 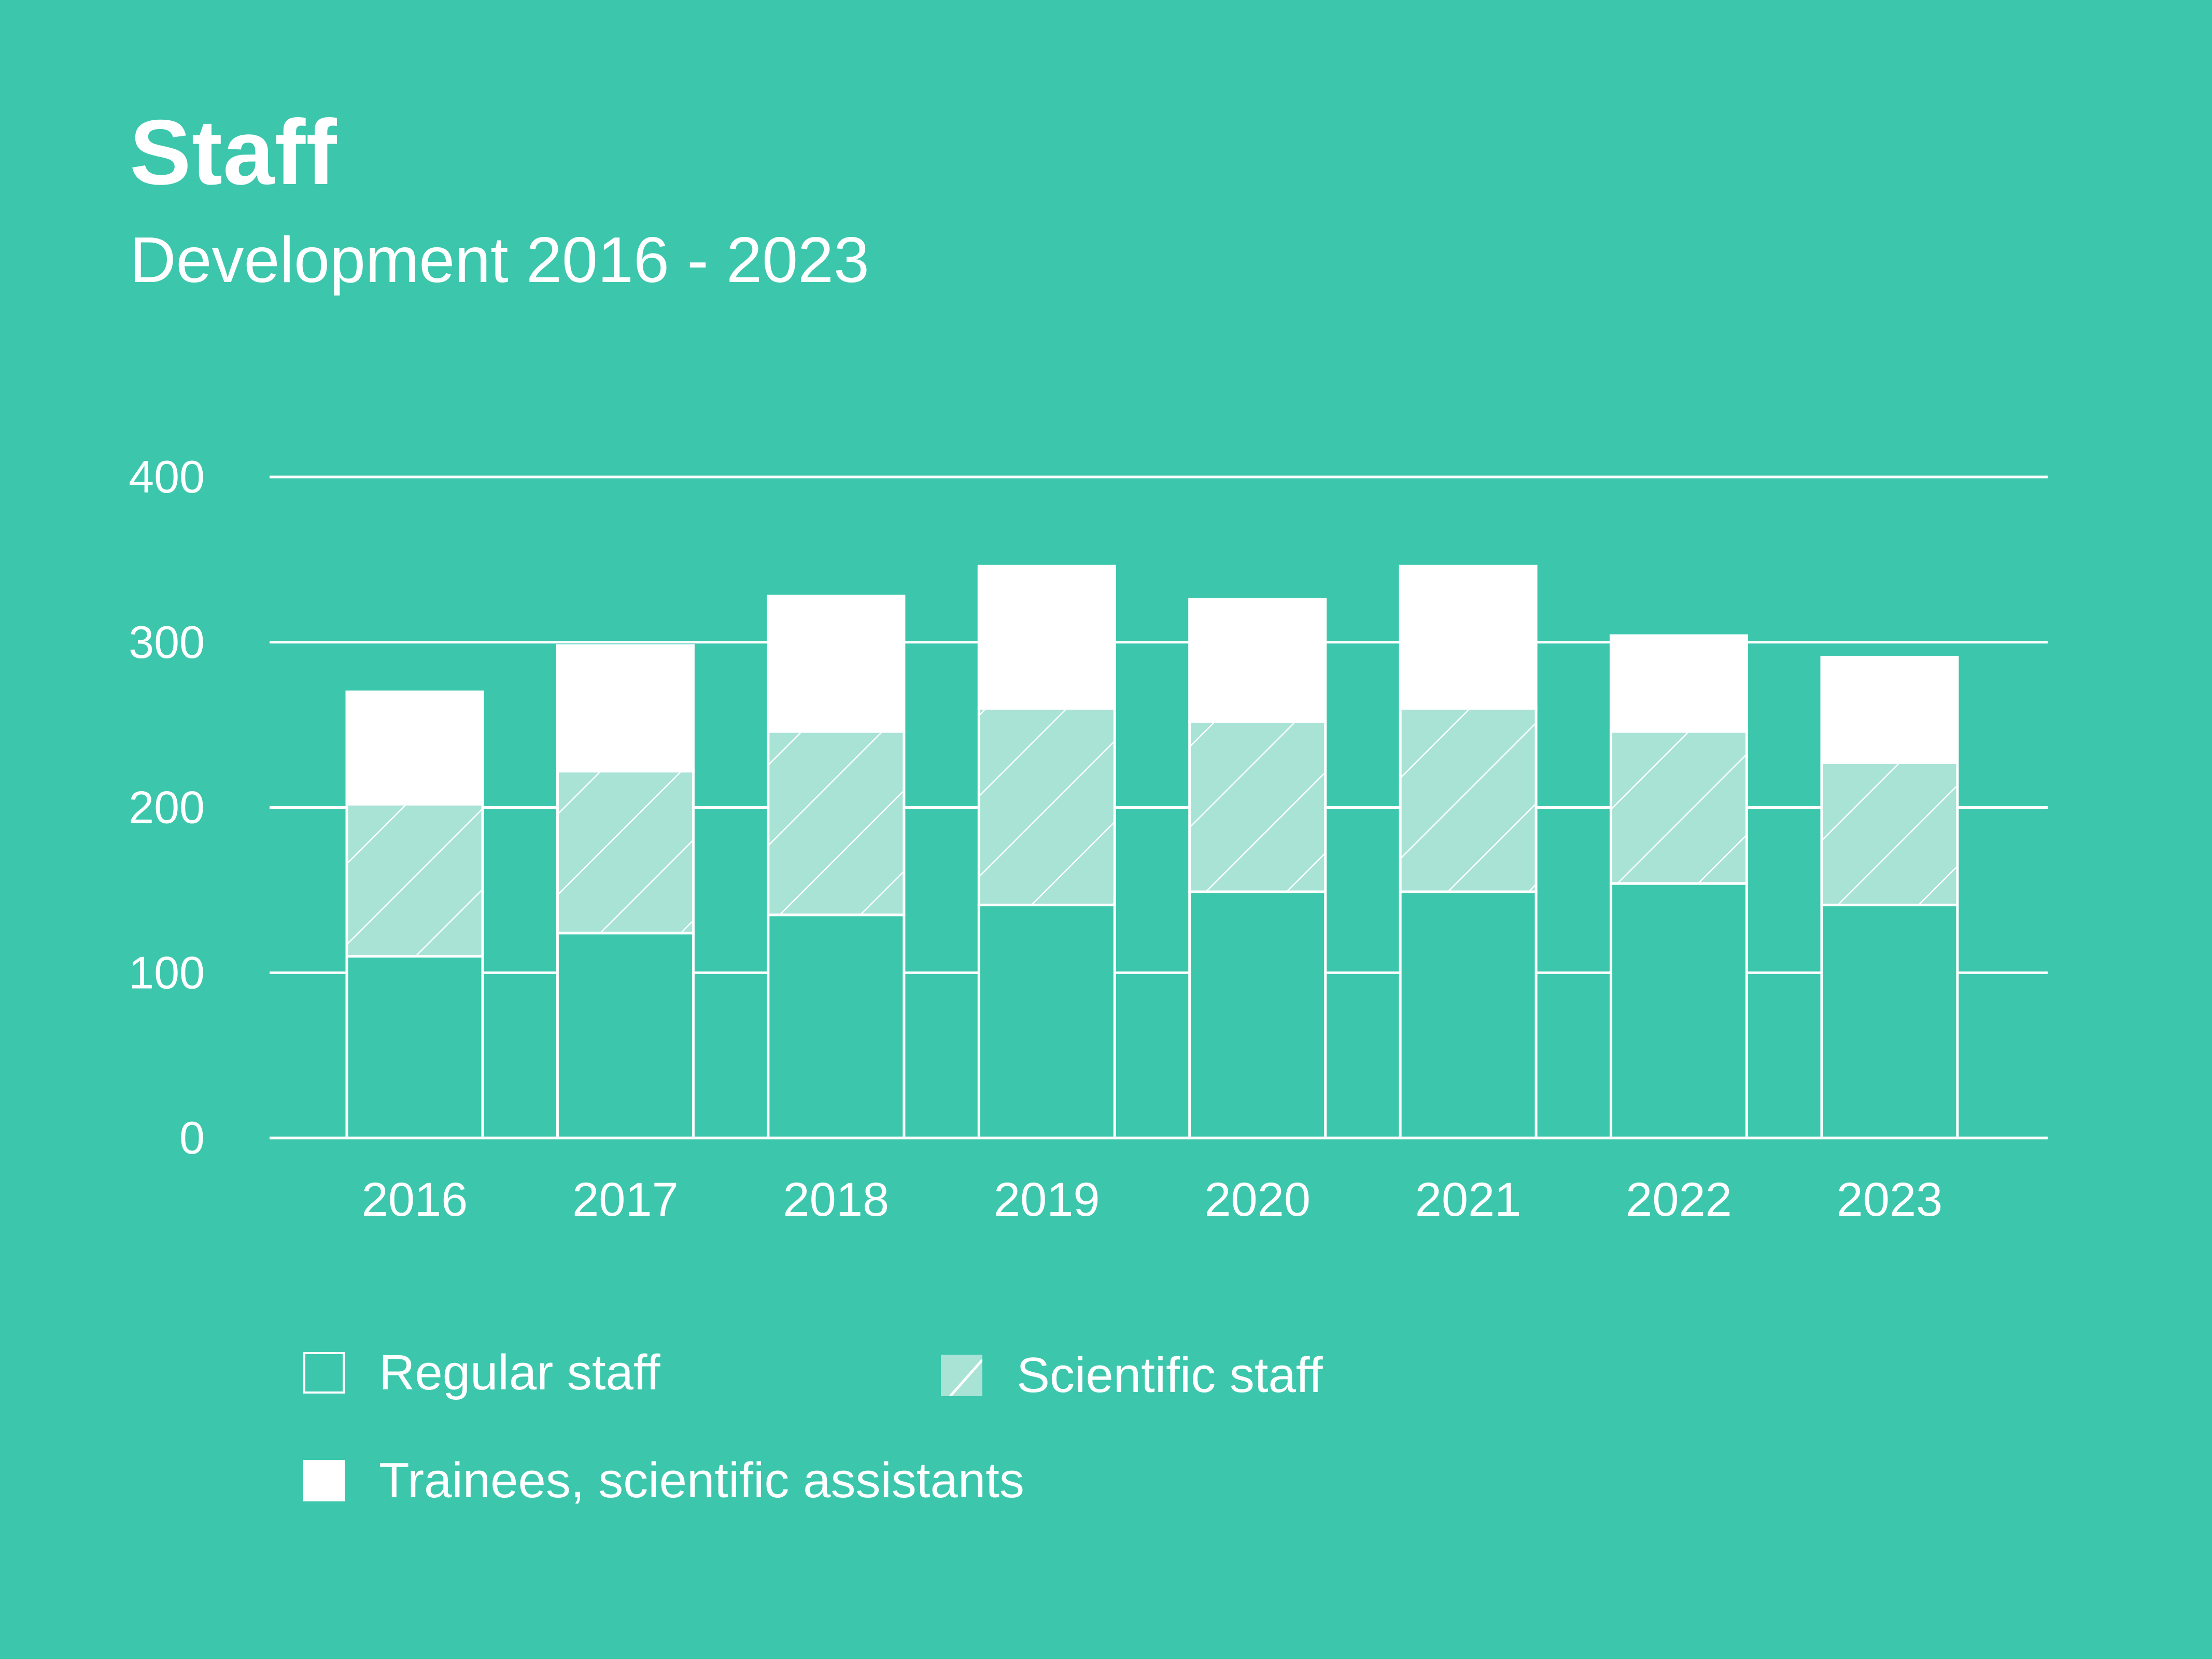 I want to click on legend-item-trainees: Trainees, scientific assistants, so click(x=663, y=1481).